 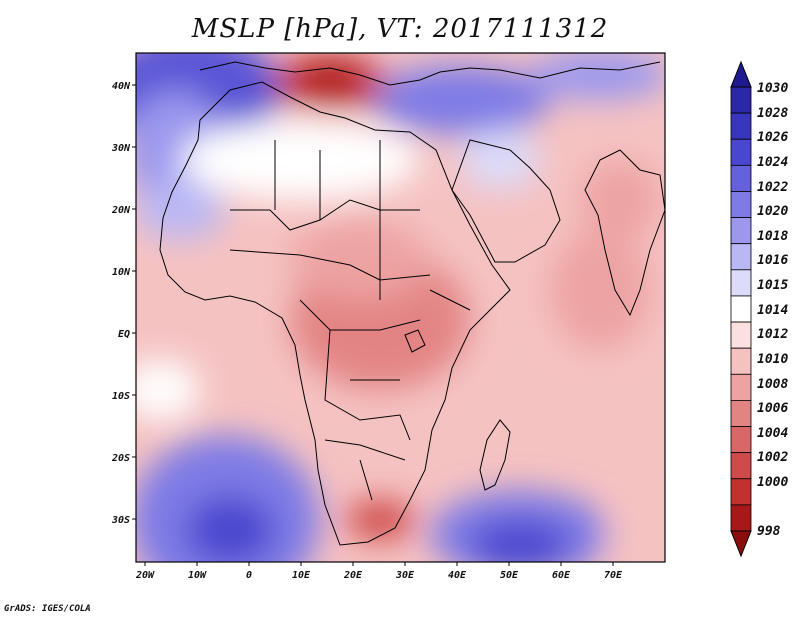 I want to click on colorbar-label-1028: 1028, so click(x=772, y=113).